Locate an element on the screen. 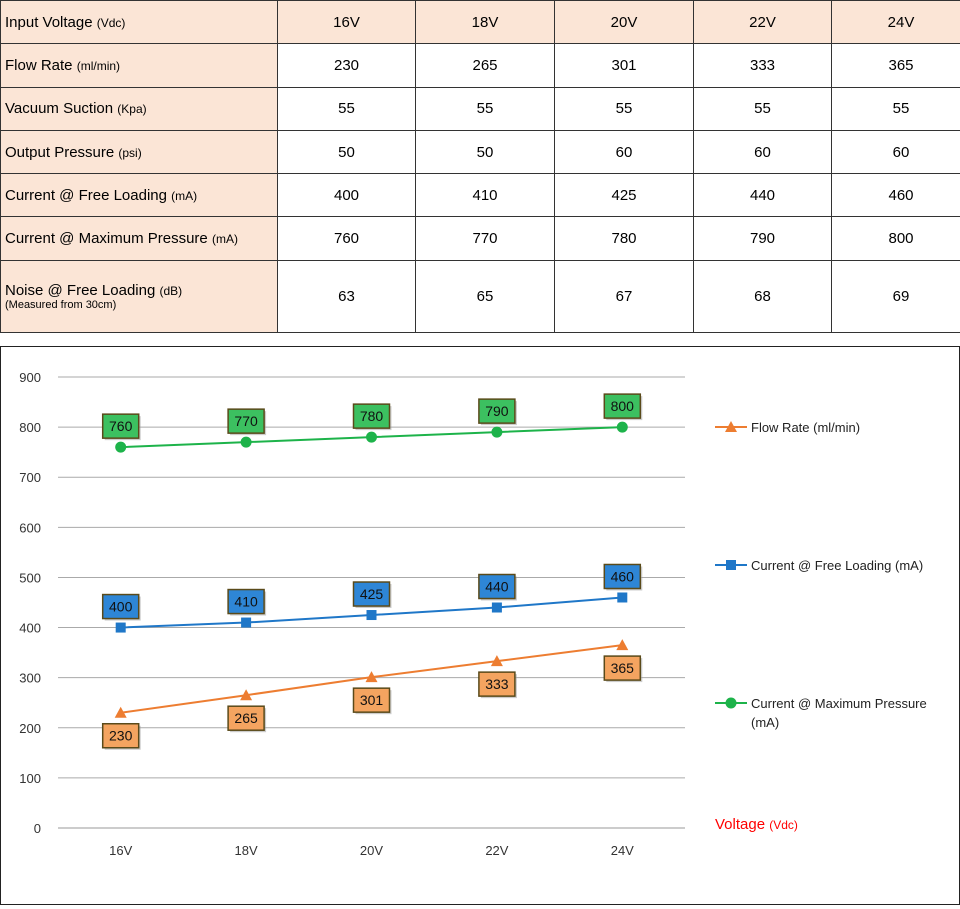  cell: 69 is located at coordinates (896, 296).